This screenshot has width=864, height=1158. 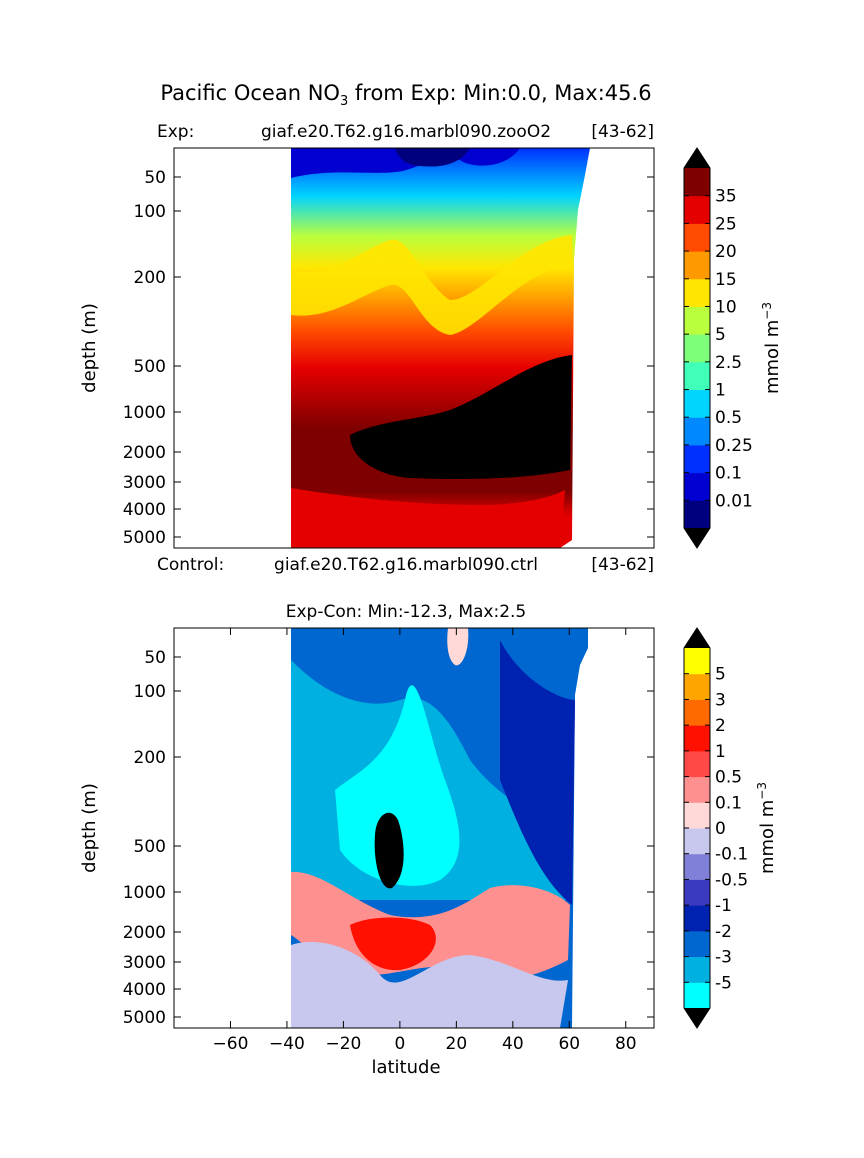 What do you see at coordinates (458, 647) in the screenshot?
I see `diff-surface-positive-region` at bounding box center [458, 647].